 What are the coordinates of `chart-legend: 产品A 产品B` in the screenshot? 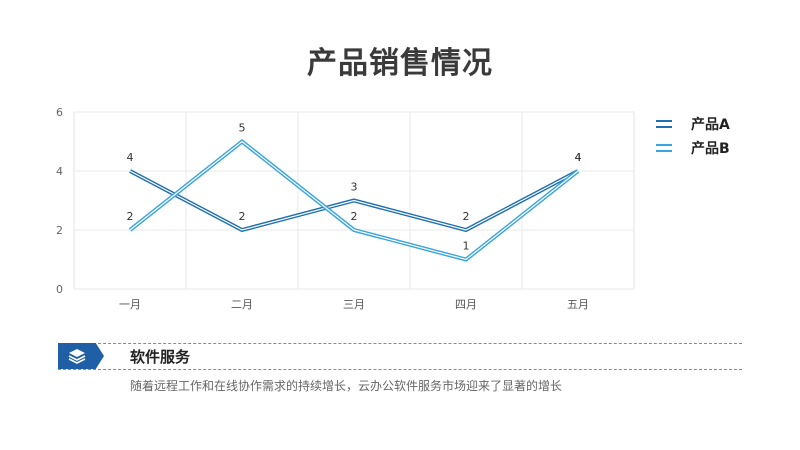 It's located at (693, 136).